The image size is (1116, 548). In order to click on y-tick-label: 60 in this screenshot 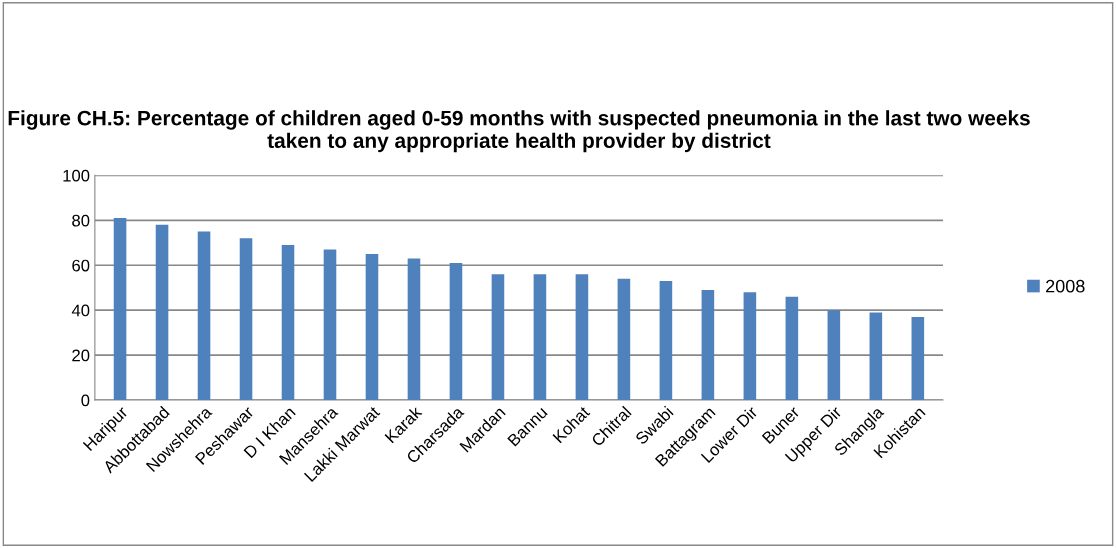, I will do `click(81, 265)`.